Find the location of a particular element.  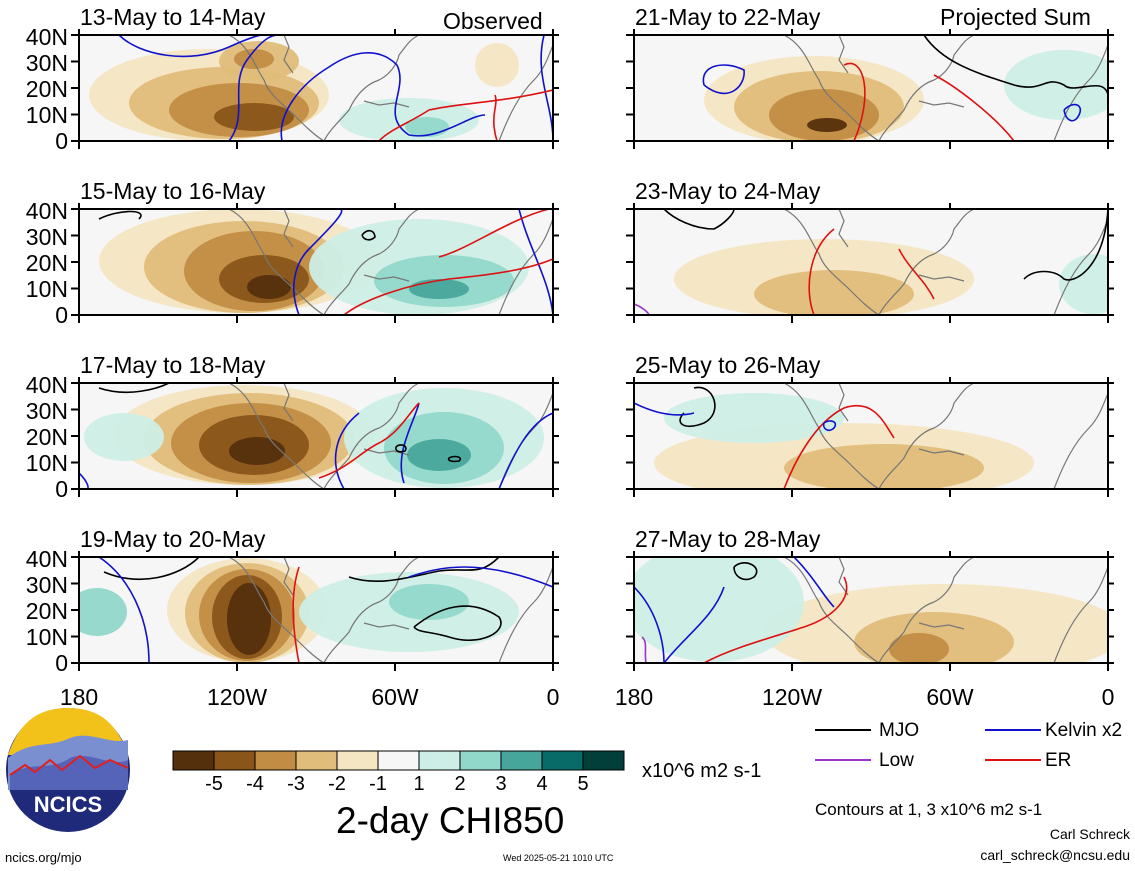

colorbar-units: x10^6 m2 s-1 is located at coordinates (702, 771).